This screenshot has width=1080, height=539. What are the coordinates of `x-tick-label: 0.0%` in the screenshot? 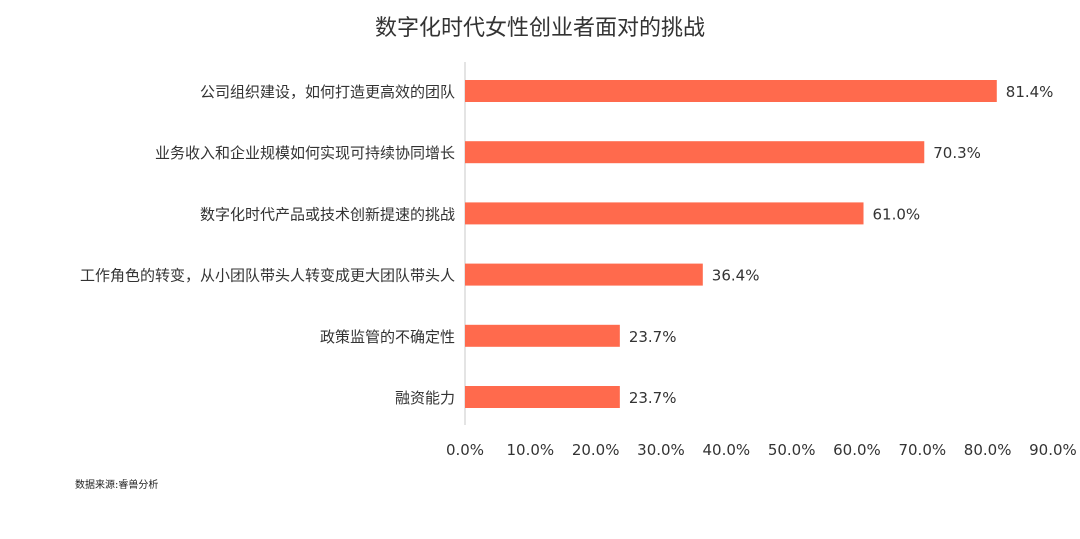 It's located at (465, 450).